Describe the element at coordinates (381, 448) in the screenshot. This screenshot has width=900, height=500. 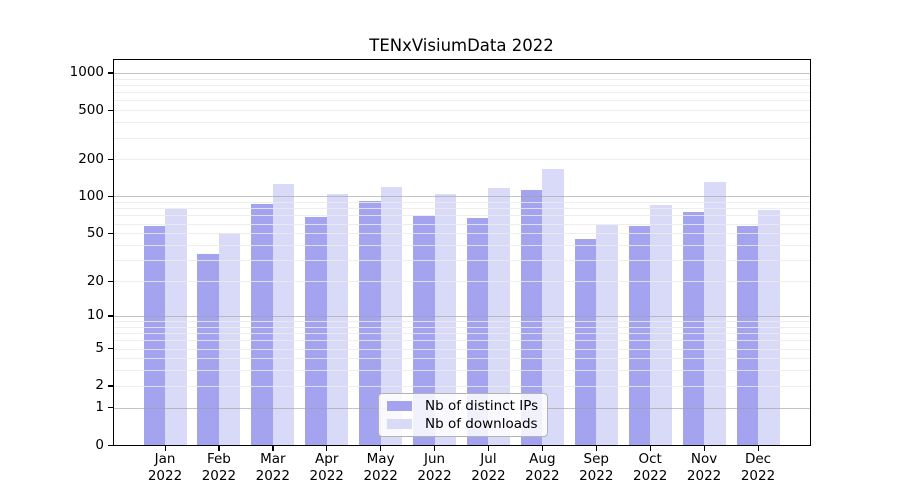
I see `x-tick-mark-may` at that location.